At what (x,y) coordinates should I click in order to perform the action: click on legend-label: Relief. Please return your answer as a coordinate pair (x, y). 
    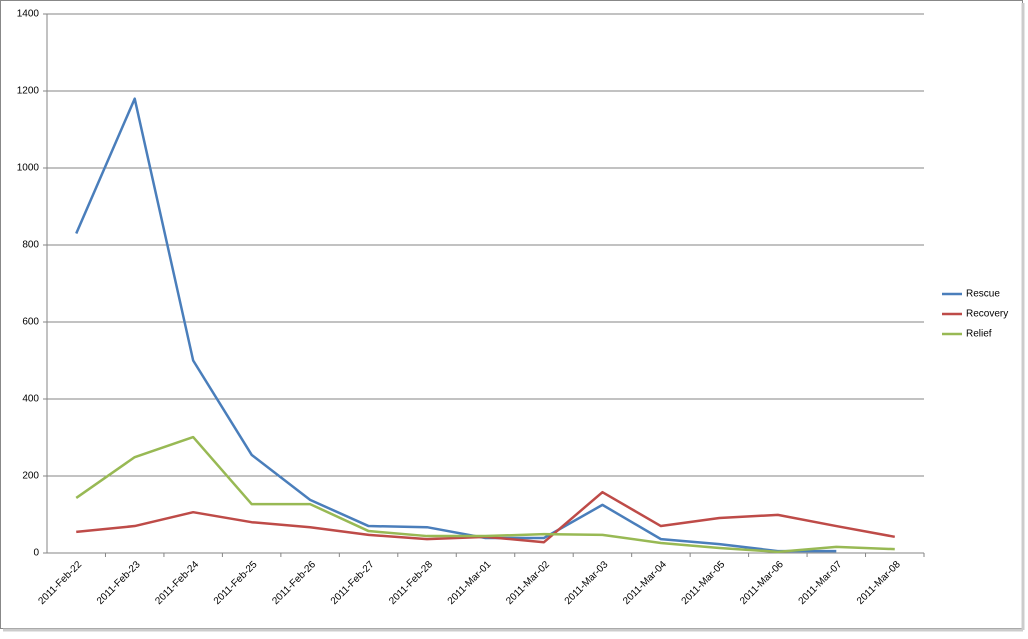
    Looking at the image, I should click on (979, 334).